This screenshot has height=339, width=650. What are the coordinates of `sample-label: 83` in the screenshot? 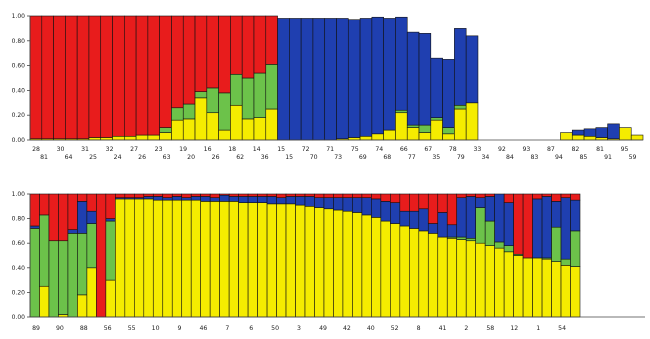 It's located at (534, 157).